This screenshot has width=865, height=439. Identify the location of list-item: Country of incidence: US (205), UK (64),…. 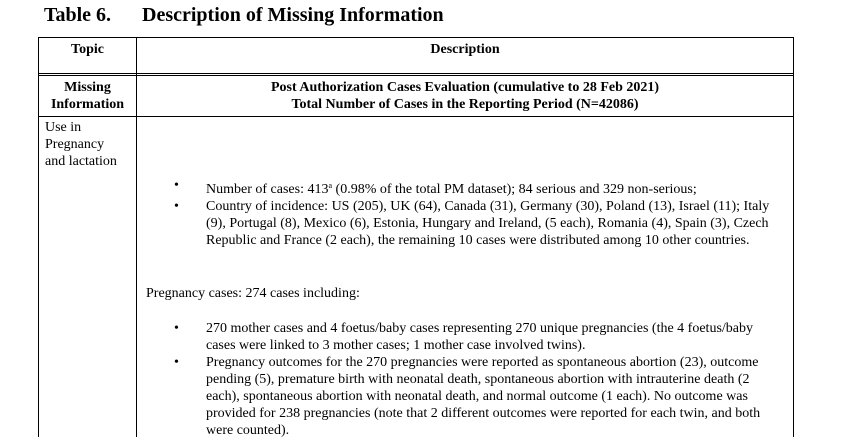
(465, 223).